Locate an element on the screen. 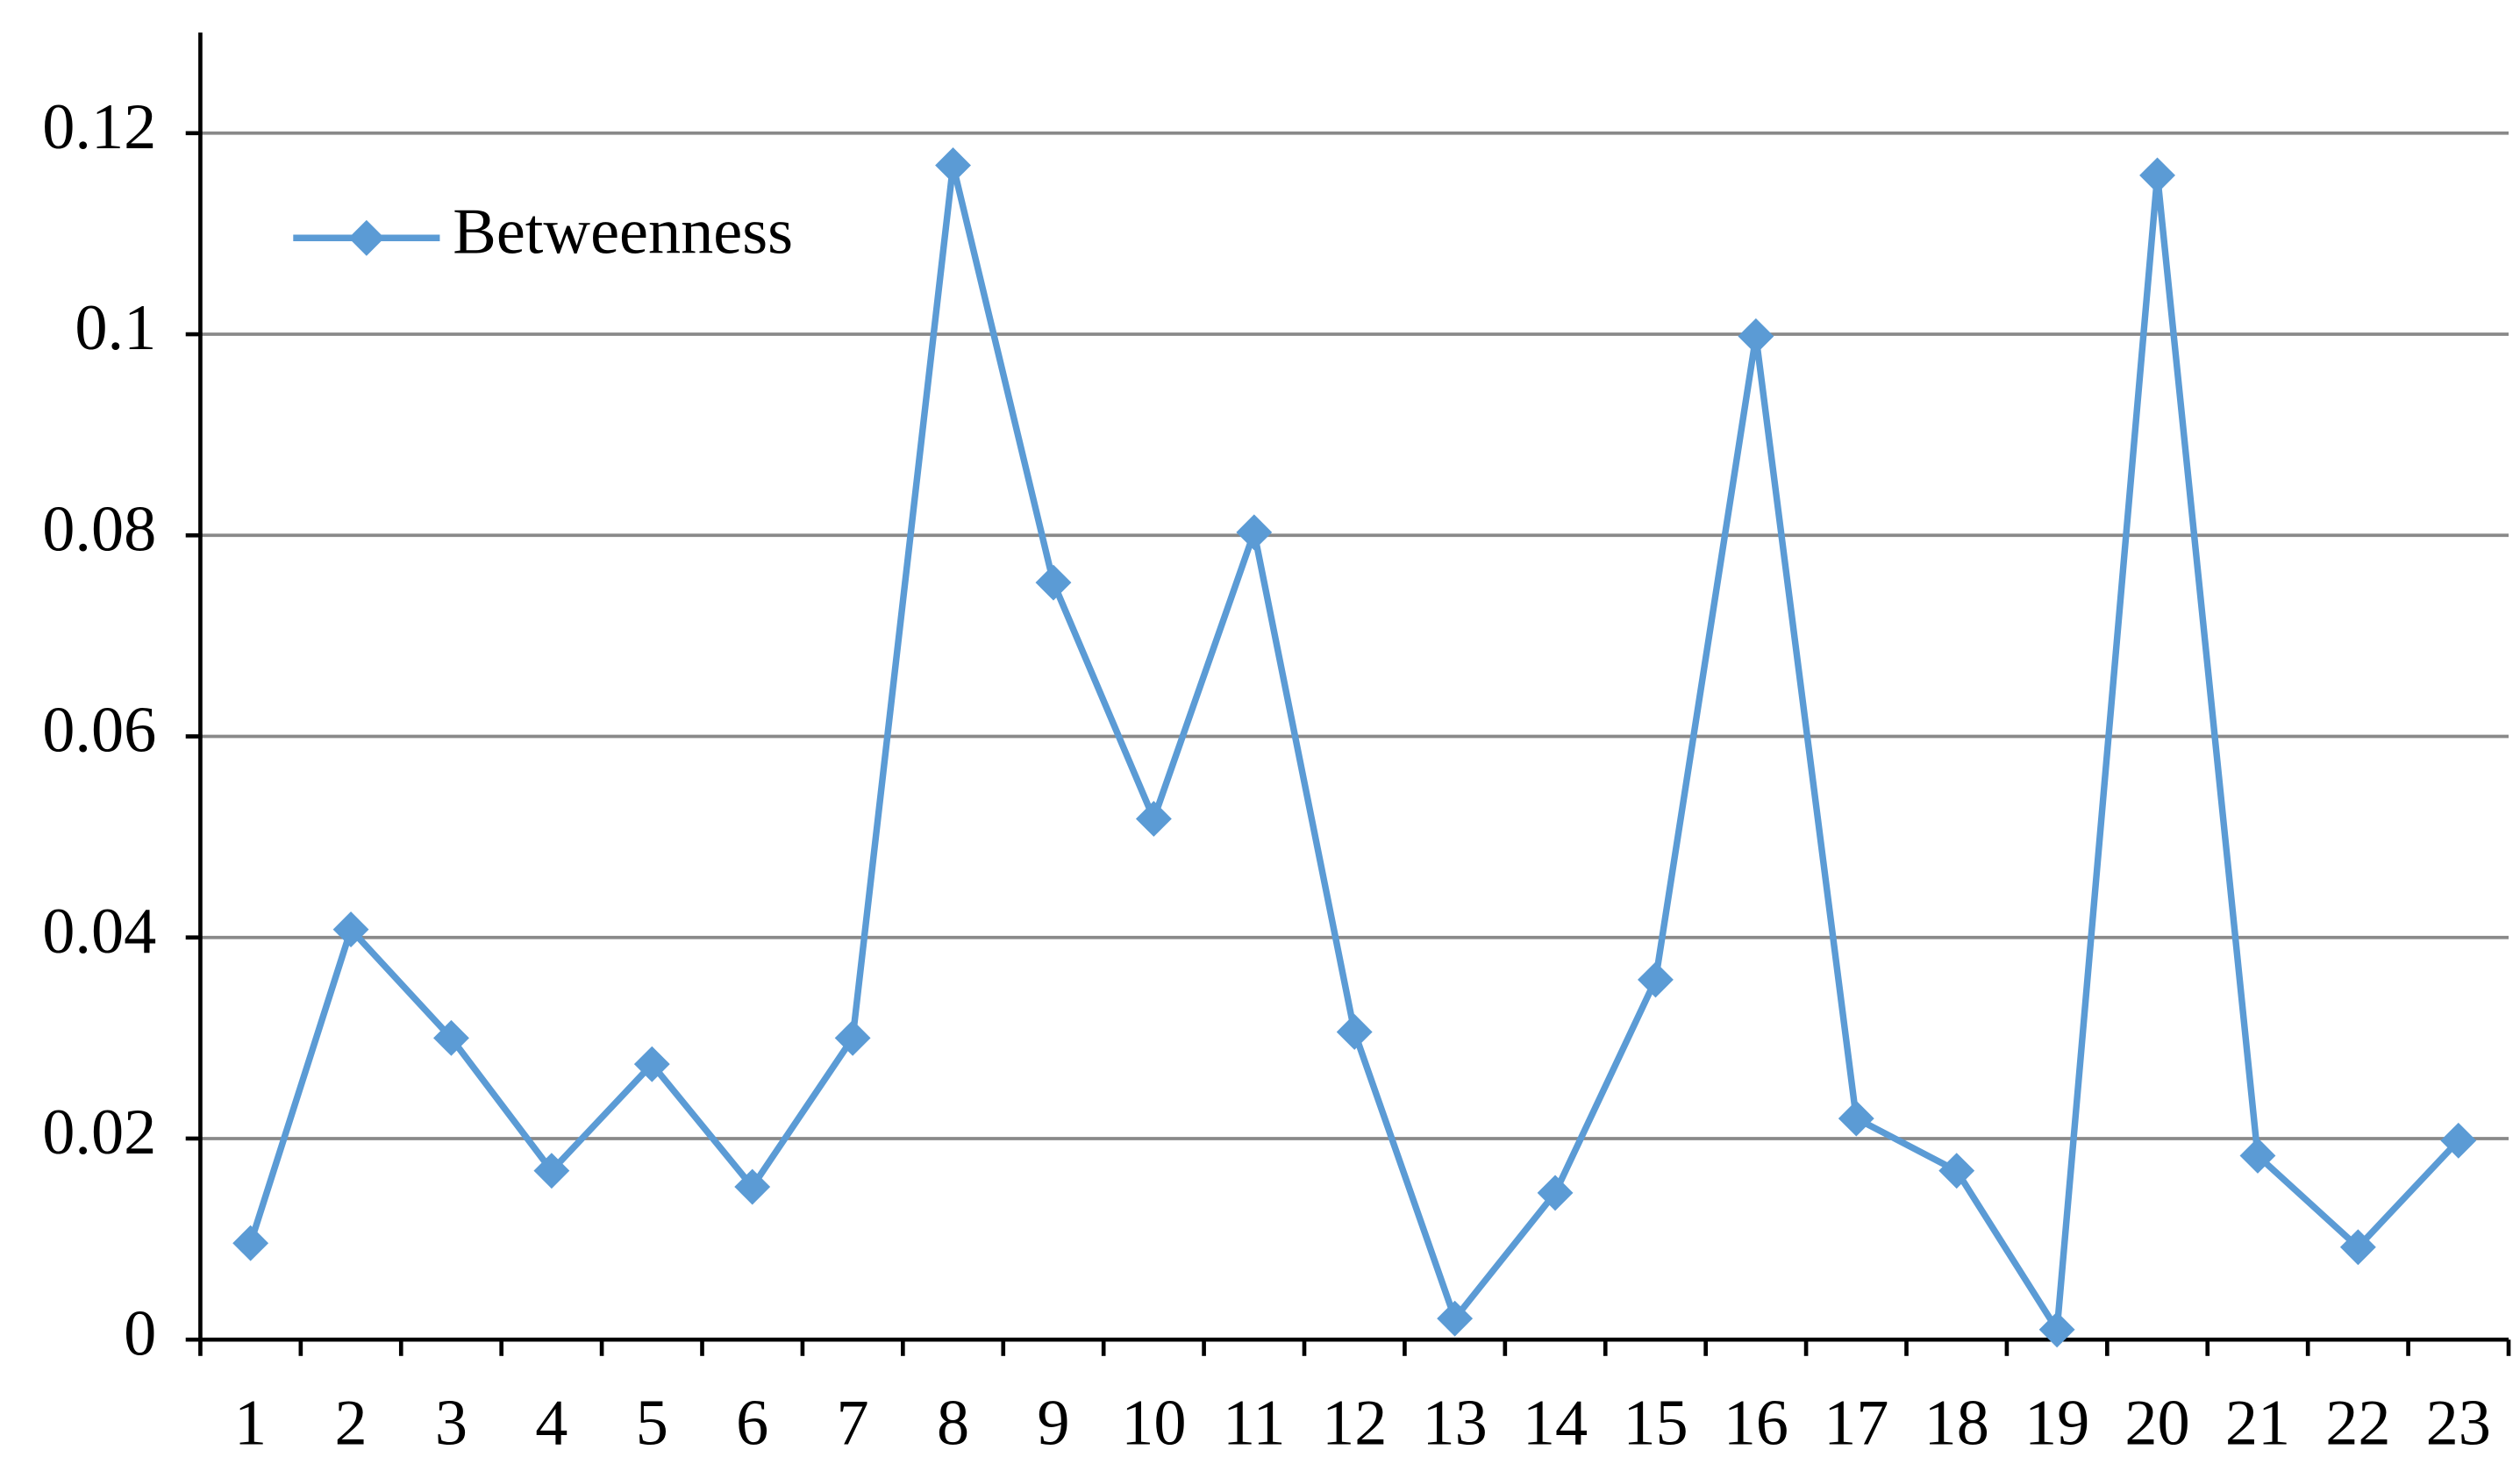 The height and width of the screenshot is (1457, 2520). x-tick-label: 17 is located at coordinates (1856, 1422).